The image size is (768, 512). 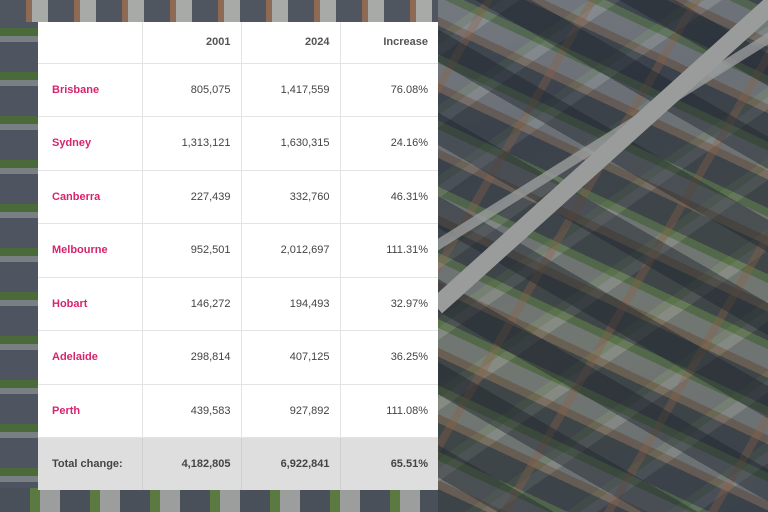 I want to click on table-row: Perth 439,583 927,892 111.08%, so click(x=238, y=411).